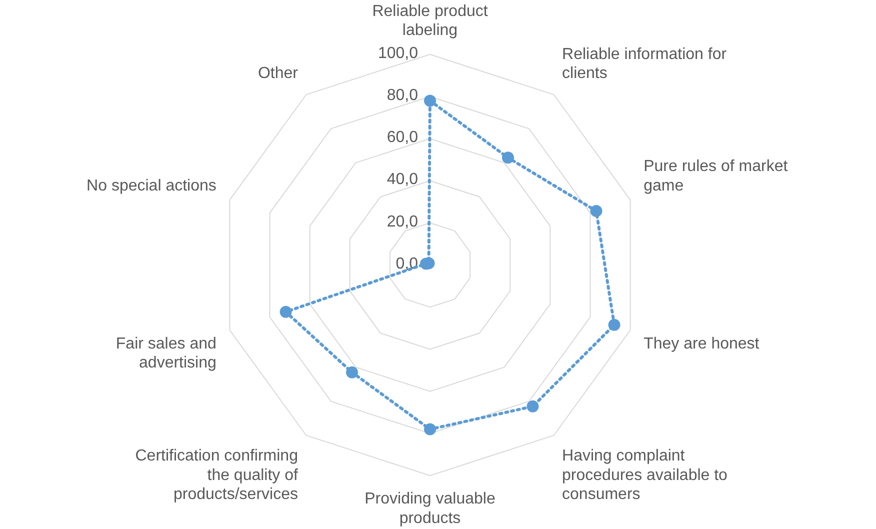 The width and height of the screenshot is (876, 529). I want to click on y-tick-label: 80,0, so click(402, 95).